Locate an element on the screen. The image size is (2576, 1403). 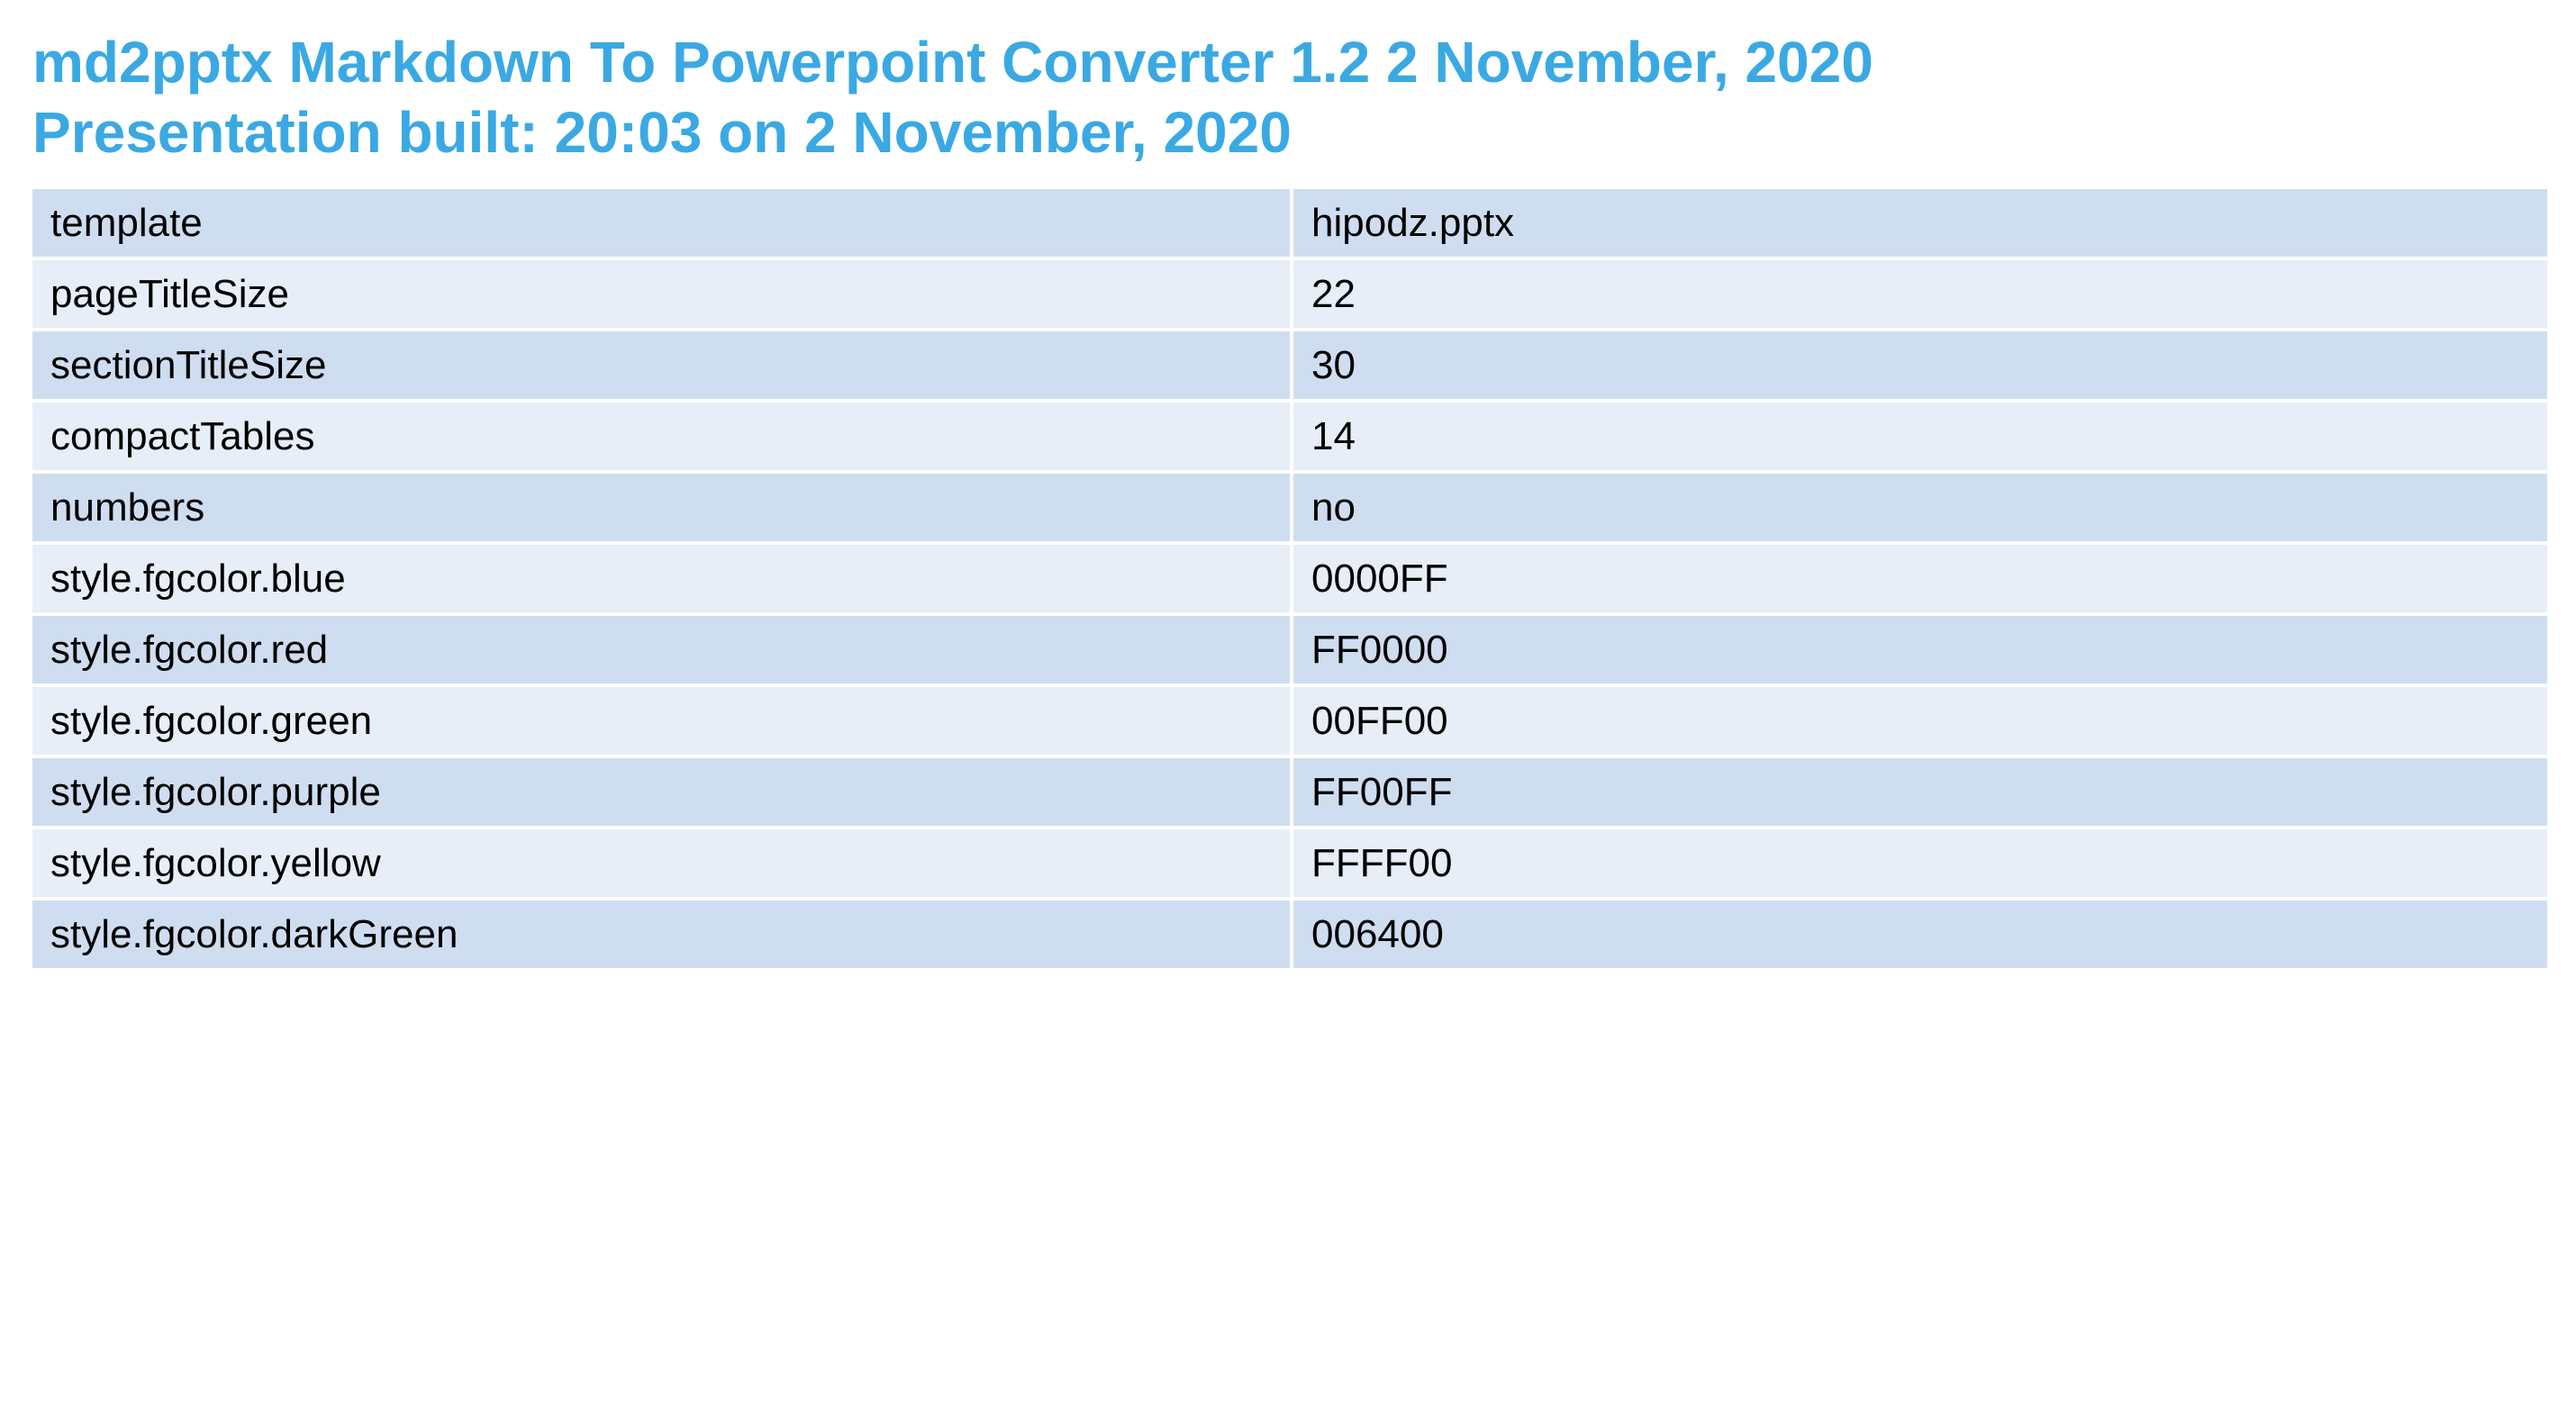
property-name-cell: compactTables is located at coordinates (662, 437).